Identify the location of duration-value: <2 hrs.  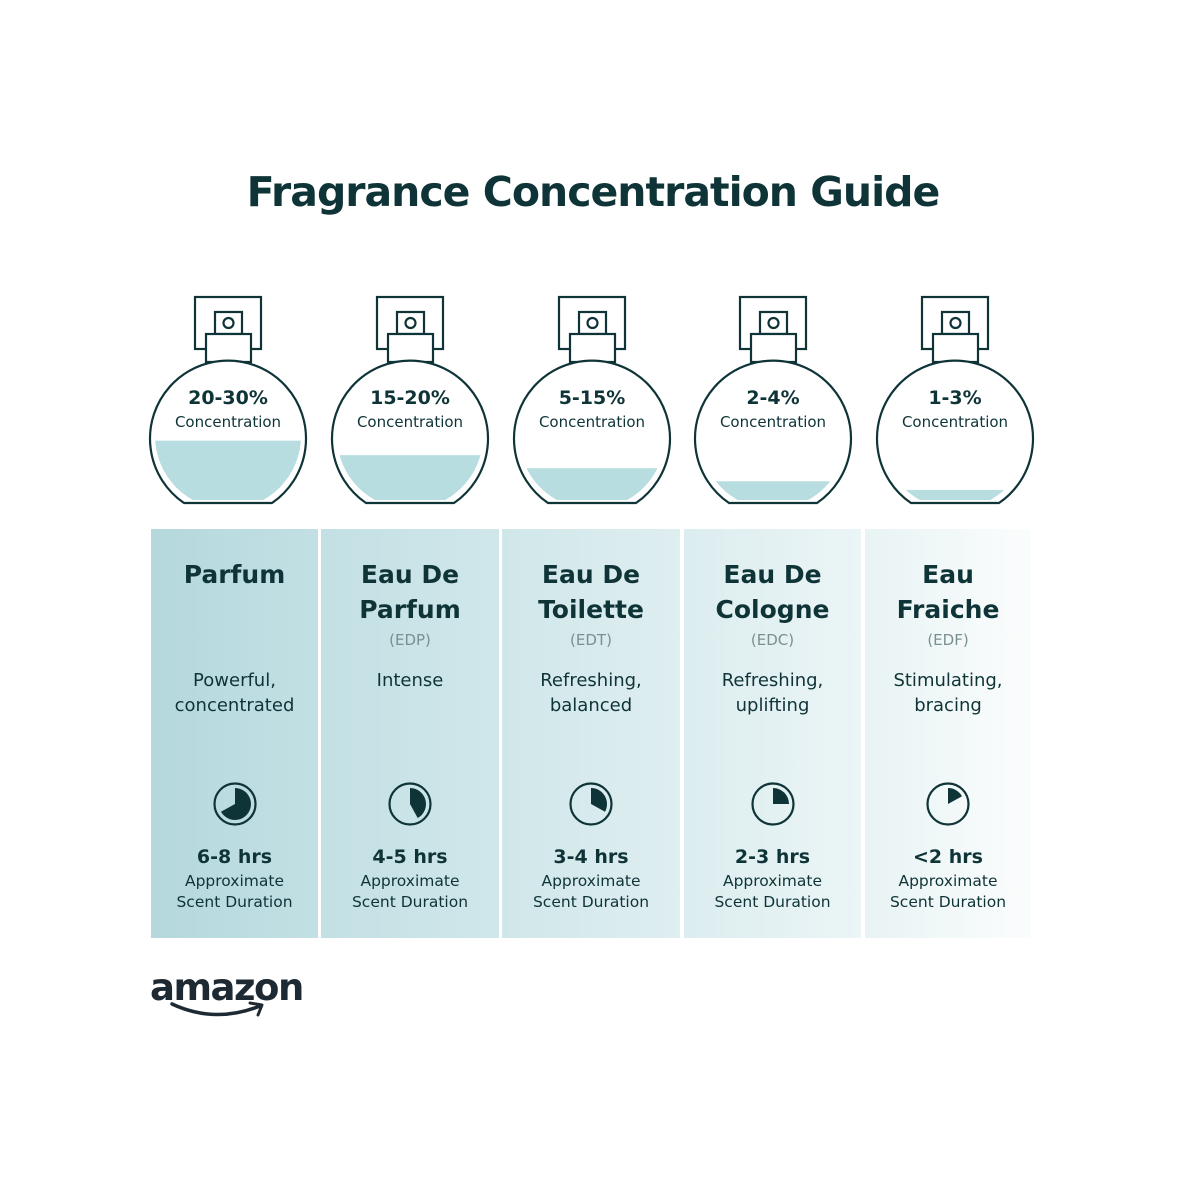
(948, 857).